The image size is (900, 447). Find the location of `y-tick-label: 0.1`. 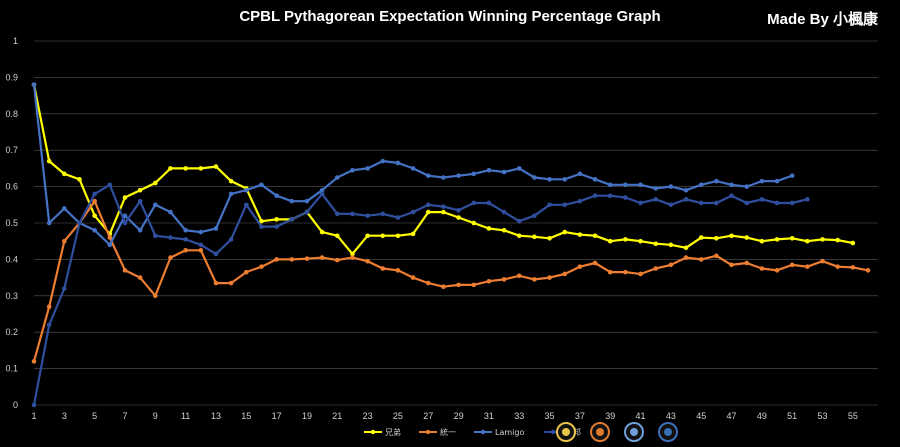

y-tick-label: 0.1 is located at coordinates (11, 369).